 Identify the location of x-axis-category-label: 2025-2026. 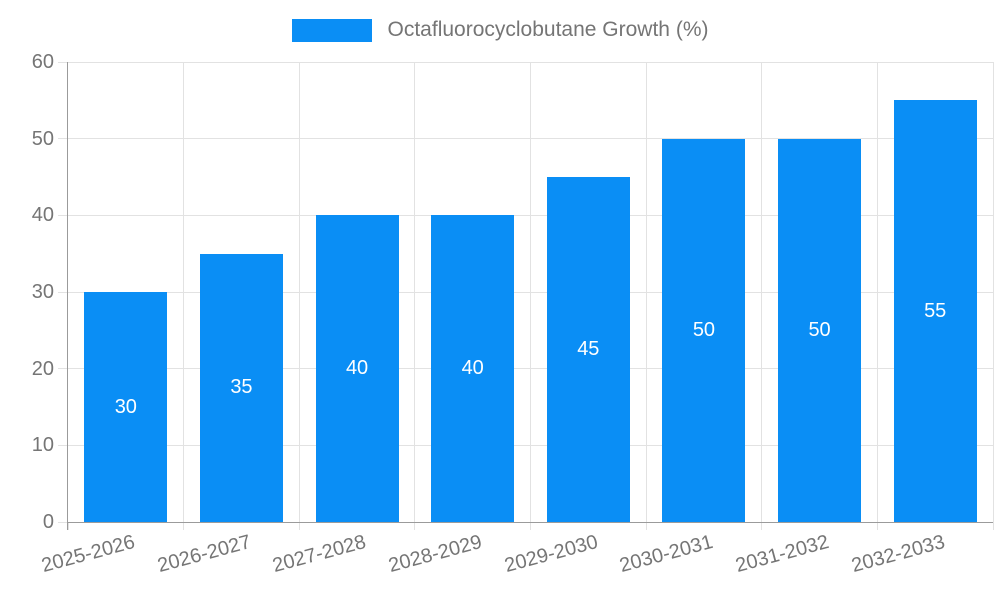
(88, 554).